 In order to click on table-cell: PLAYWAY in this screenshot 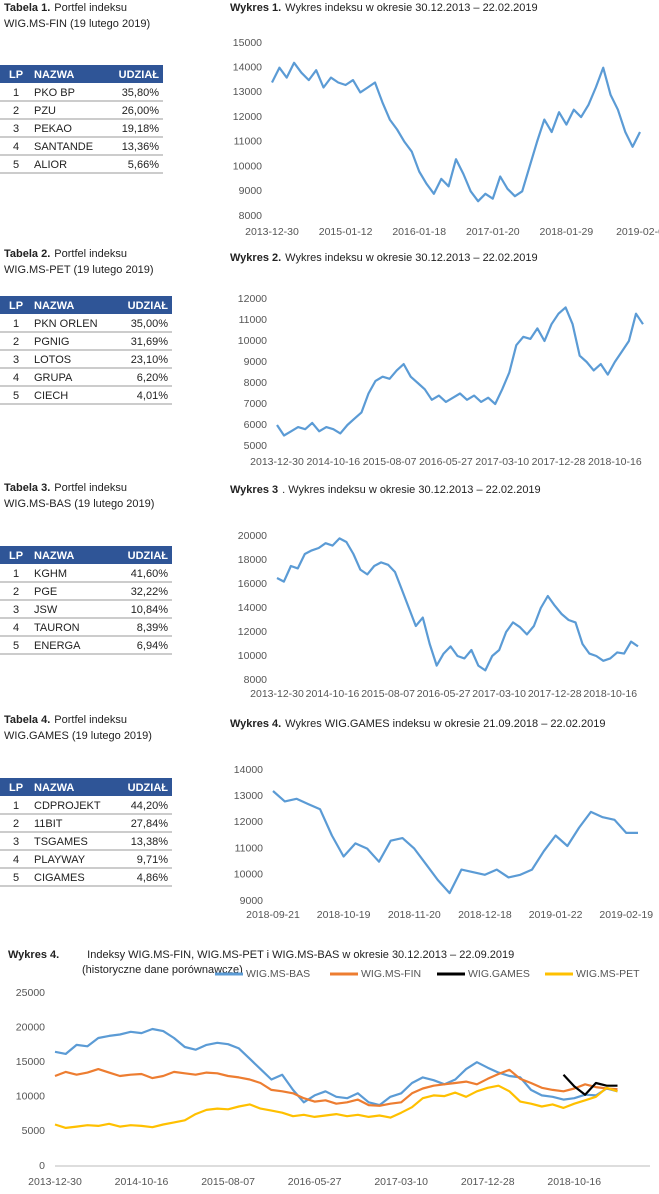, I will do `click(60, 860)`.